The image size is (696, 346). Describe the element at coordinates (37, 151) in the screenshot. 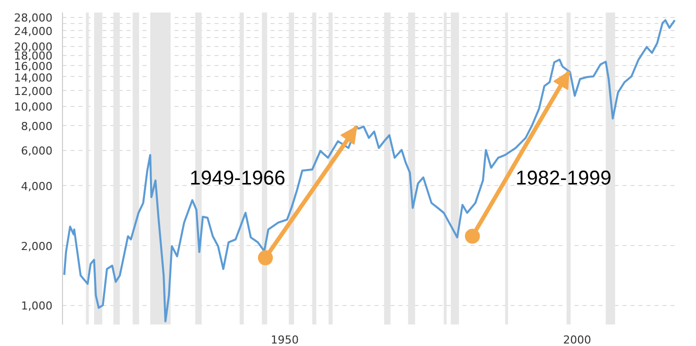

I see `y-tick-label: 6,000` at that location.